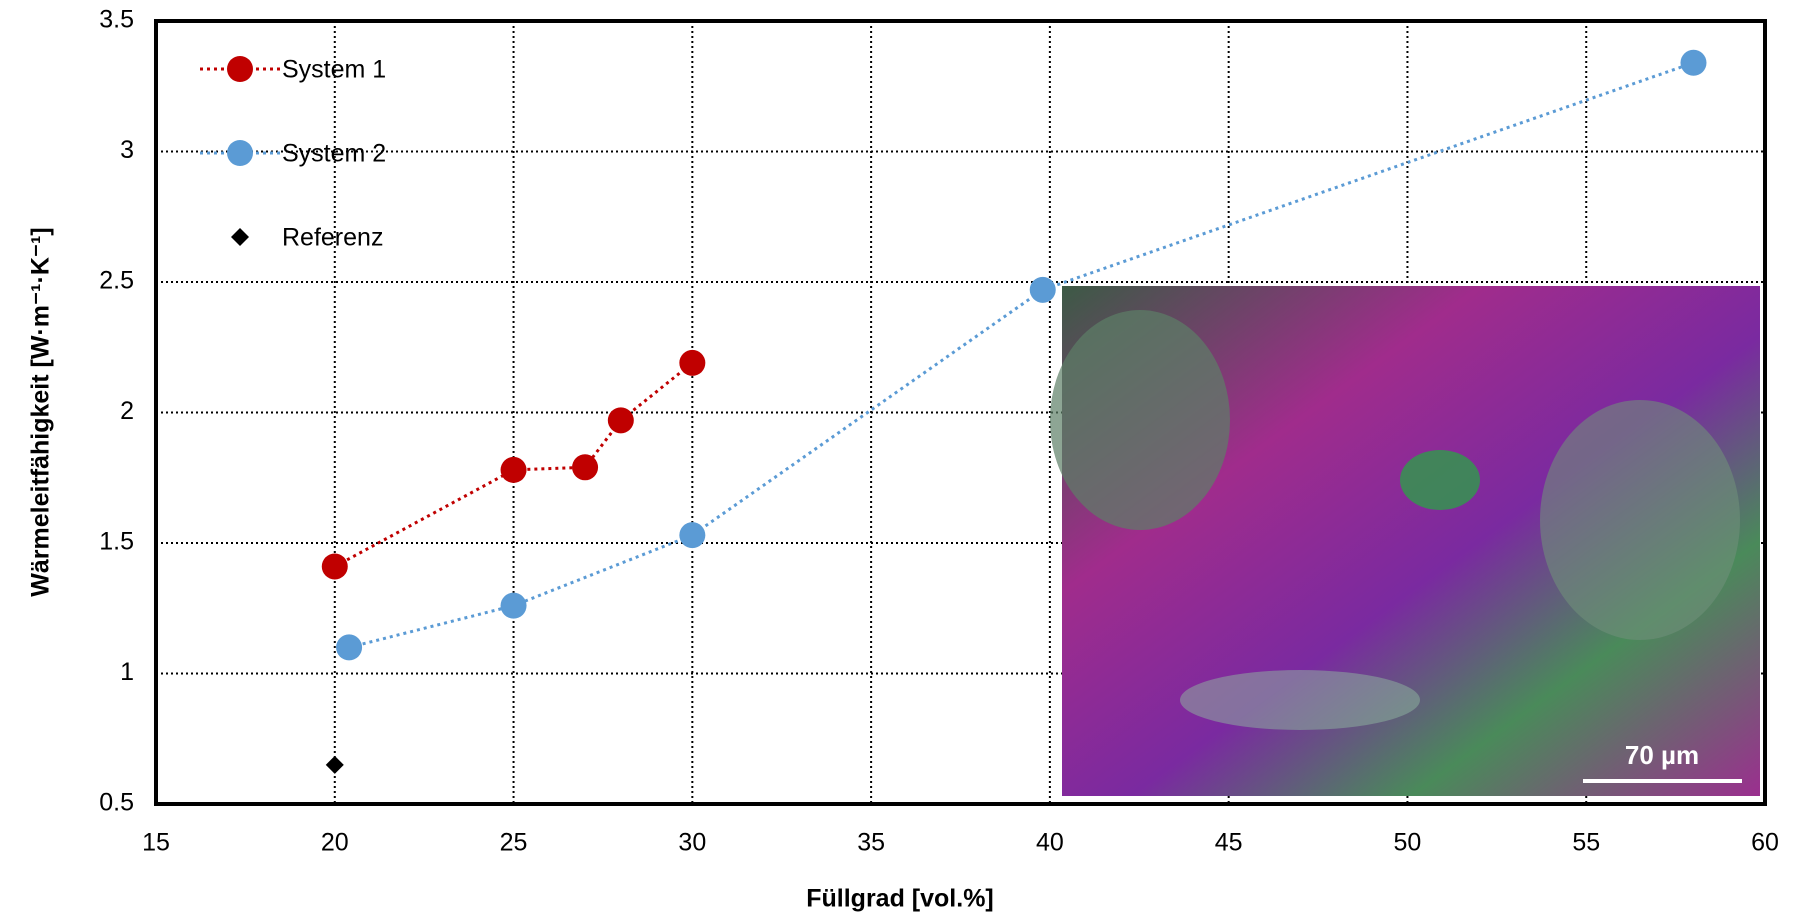 The height and width of the screenshot is (920, 1809). I want to click on y-tick-label: 3, so click(127, 150).